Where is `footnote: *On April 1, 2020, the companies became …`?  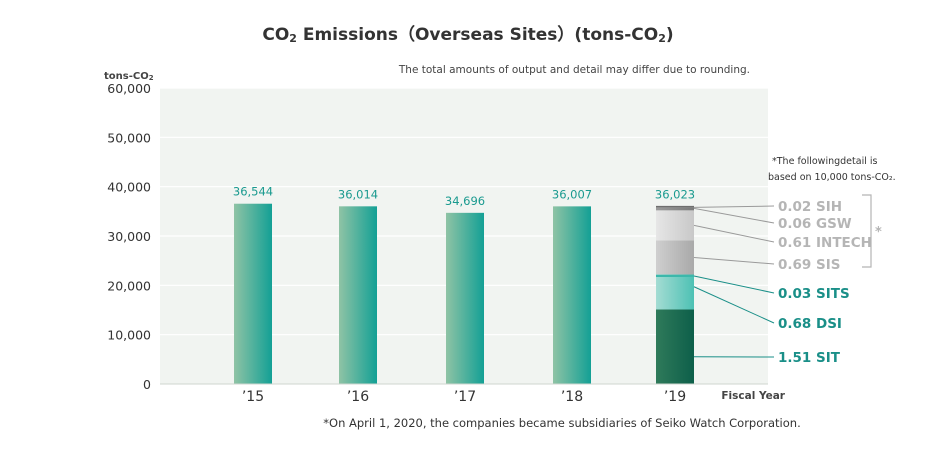 footnote: *On April 1, 2020, the companies became … is located at coordinates (561, 423).